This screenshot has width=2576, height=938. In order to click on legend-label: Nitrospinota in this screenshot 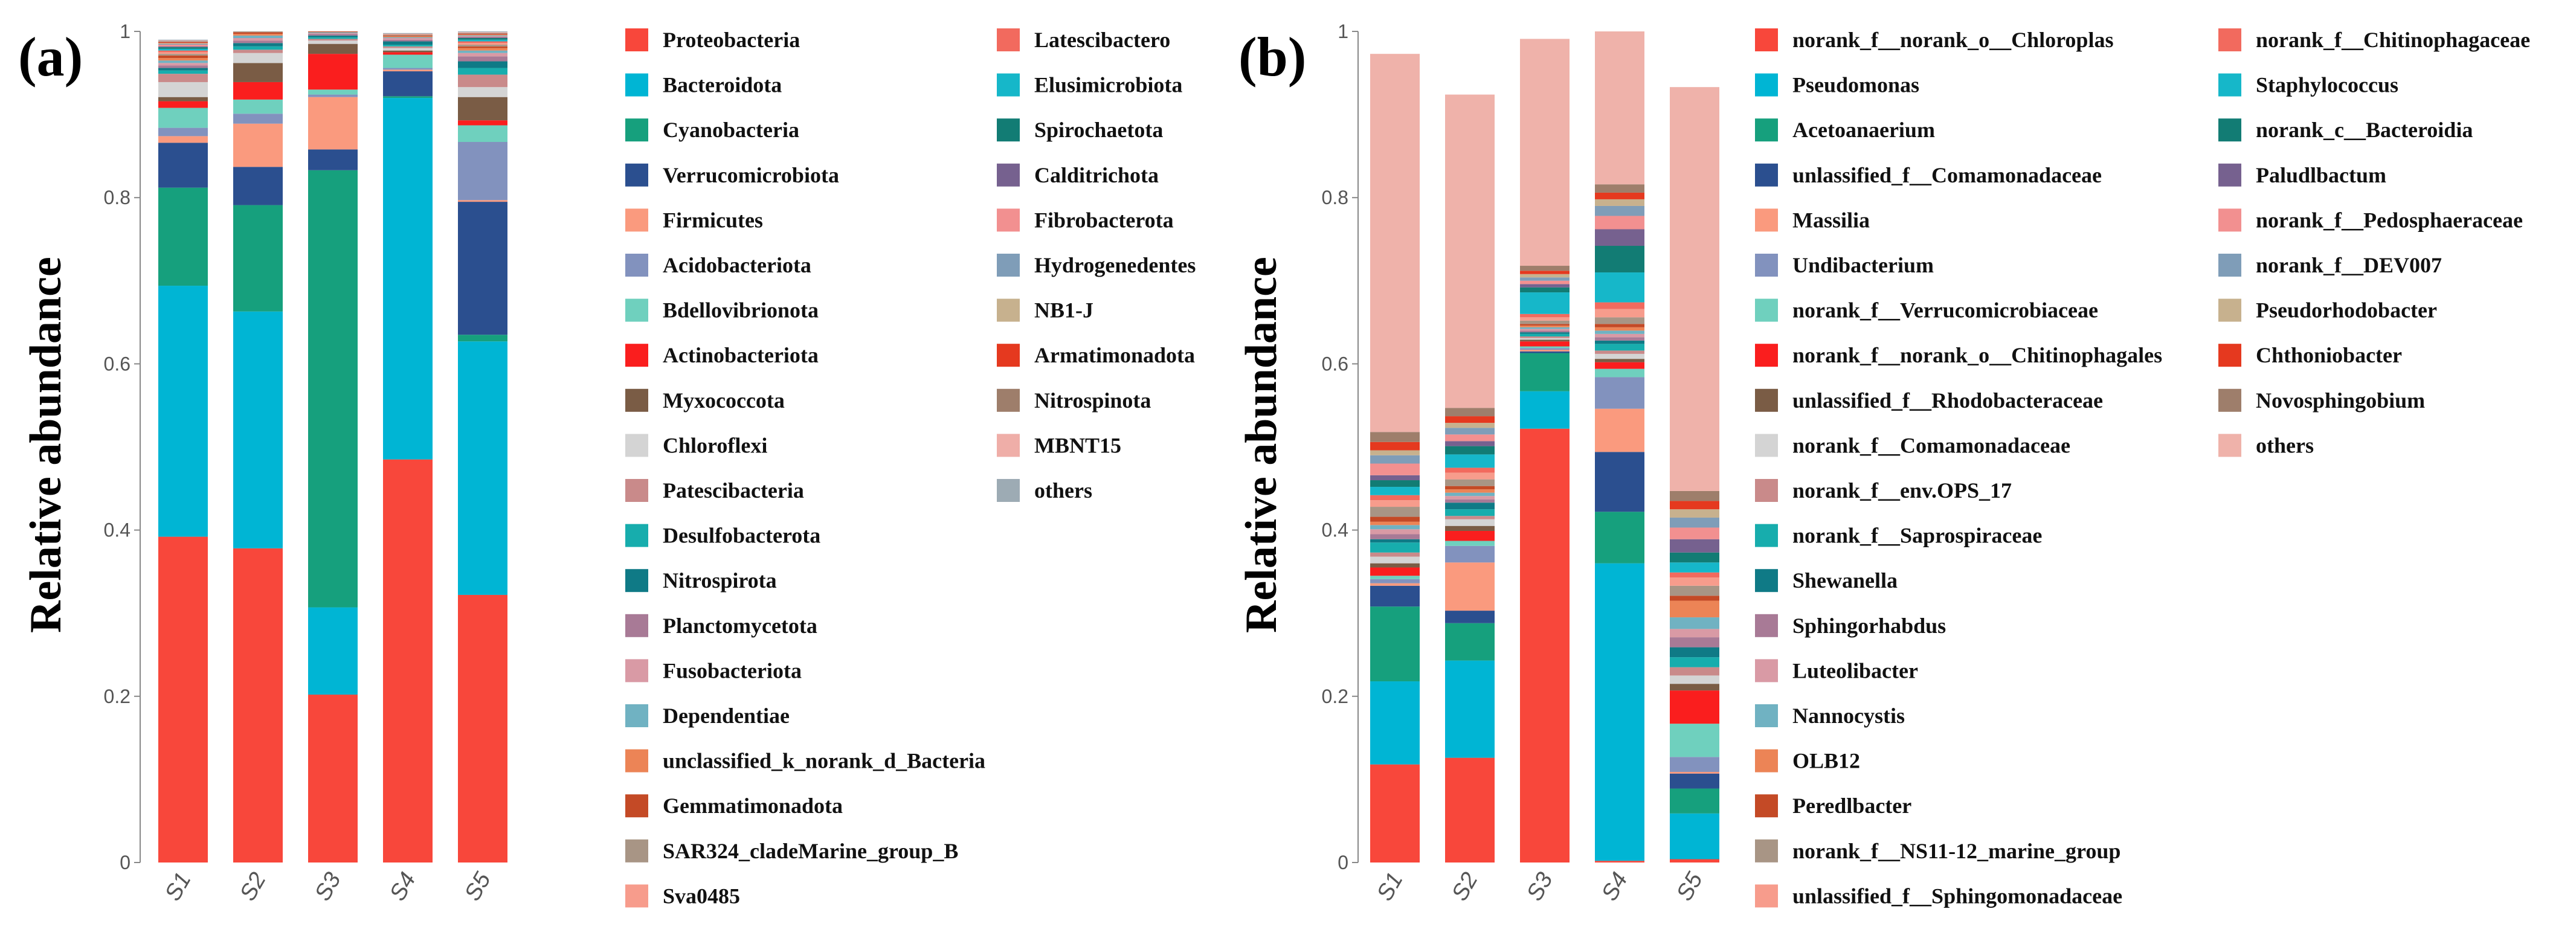, I will do `click(1092, 400)`.